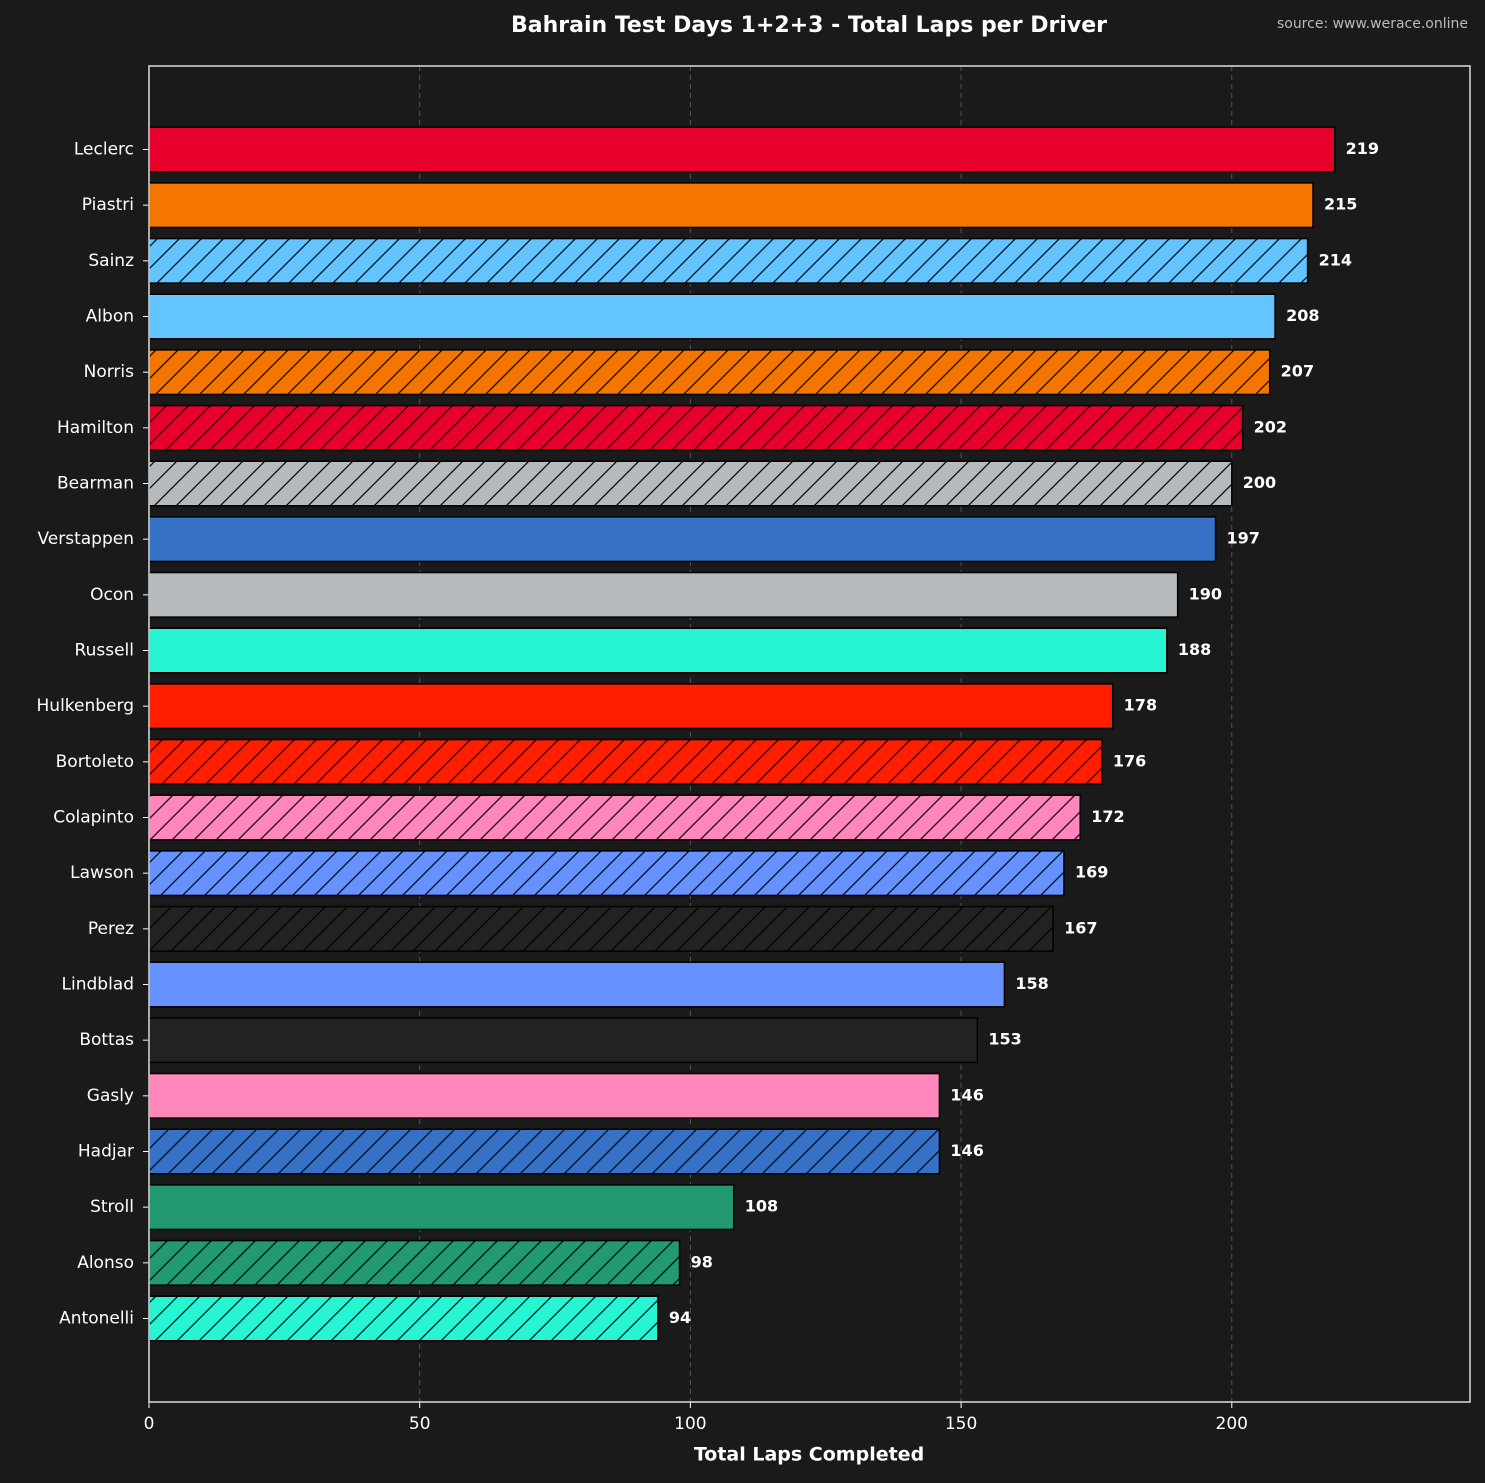 The width and height of the screenshot is (1485, 1483). Describe the element at coordinates (1297, 371) in the screenshot. I see `value-label: 207` at that location.